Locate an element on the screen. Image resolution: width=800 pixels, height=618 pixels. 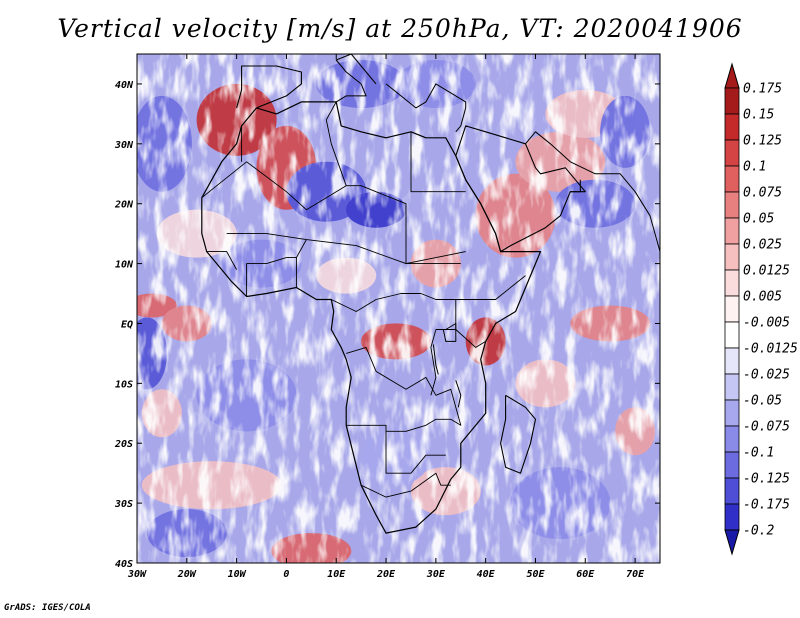
madagascar-coastline is located at coordinates (518, 434).